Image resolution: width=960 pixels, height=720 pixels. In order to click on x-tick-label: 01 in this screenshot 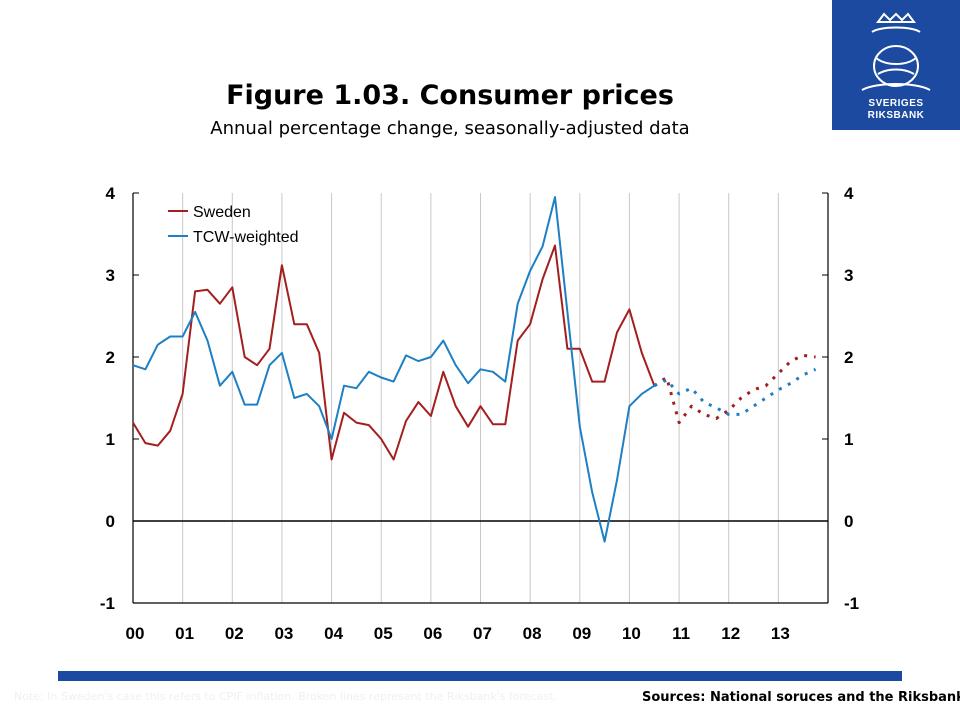, I will do `click(184, 633)`.